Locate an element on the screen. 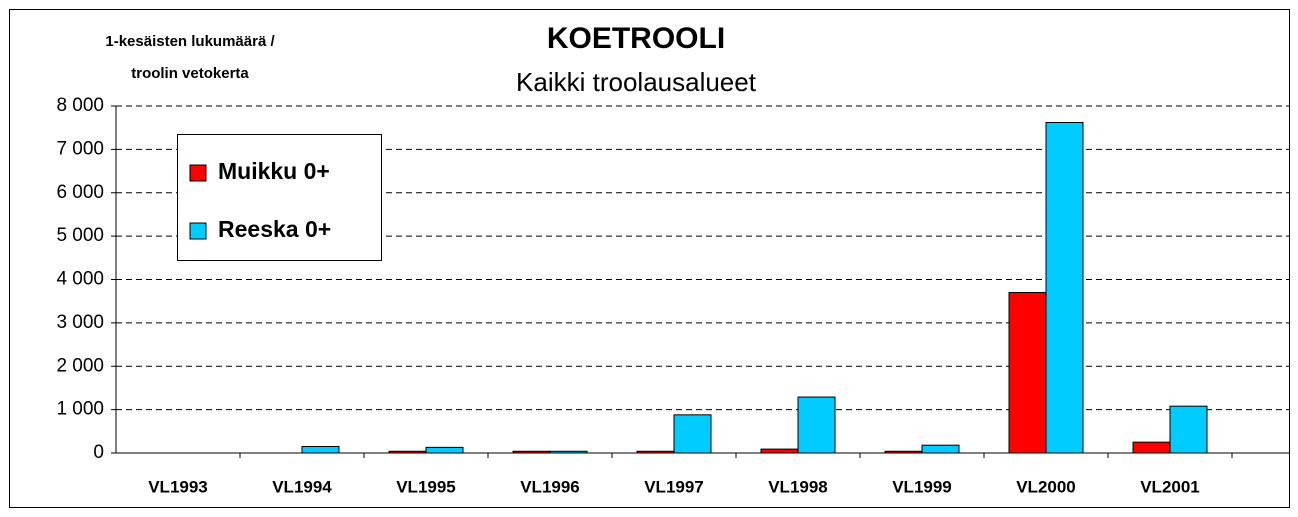 The image size is (1298, 517). x-tick-label: VL2001 is located at coordinates (1170, 486).